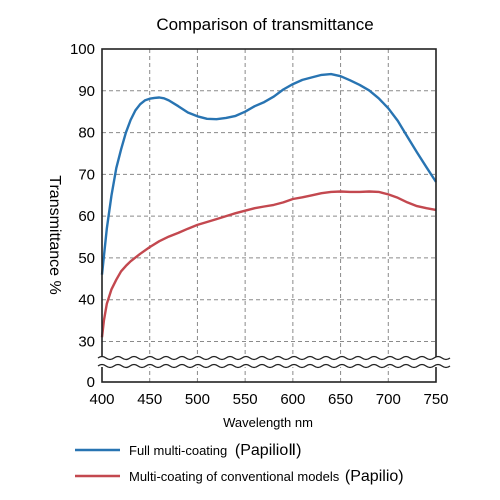  I want to click on x-tick-label-600: 600, so click(292, 399).